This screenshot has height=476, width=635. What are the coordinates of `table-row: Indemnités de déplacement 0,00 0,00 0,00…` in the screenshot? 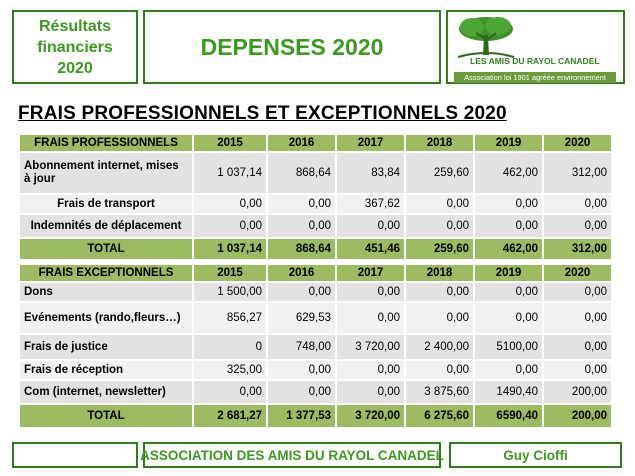 It's located at (315, 226).